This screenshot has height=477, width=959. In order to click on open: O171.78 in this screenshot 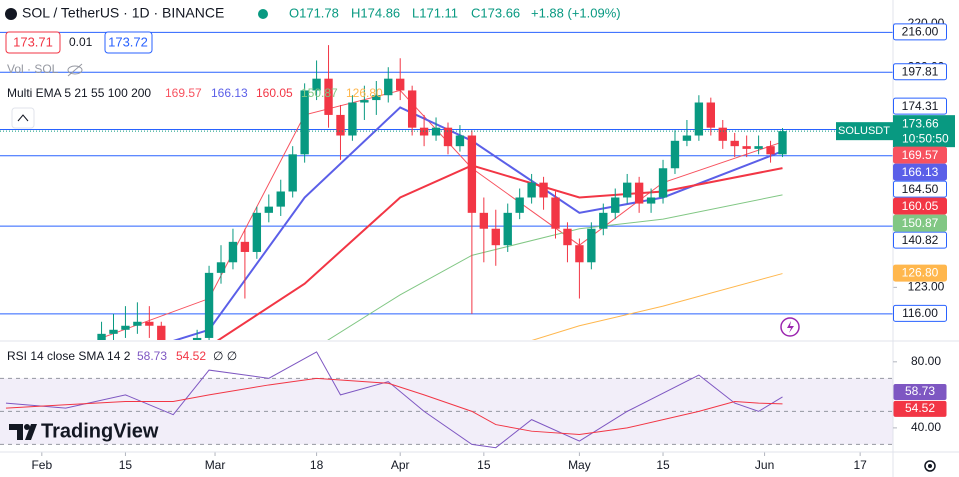, I will do `click(314, 12)`.